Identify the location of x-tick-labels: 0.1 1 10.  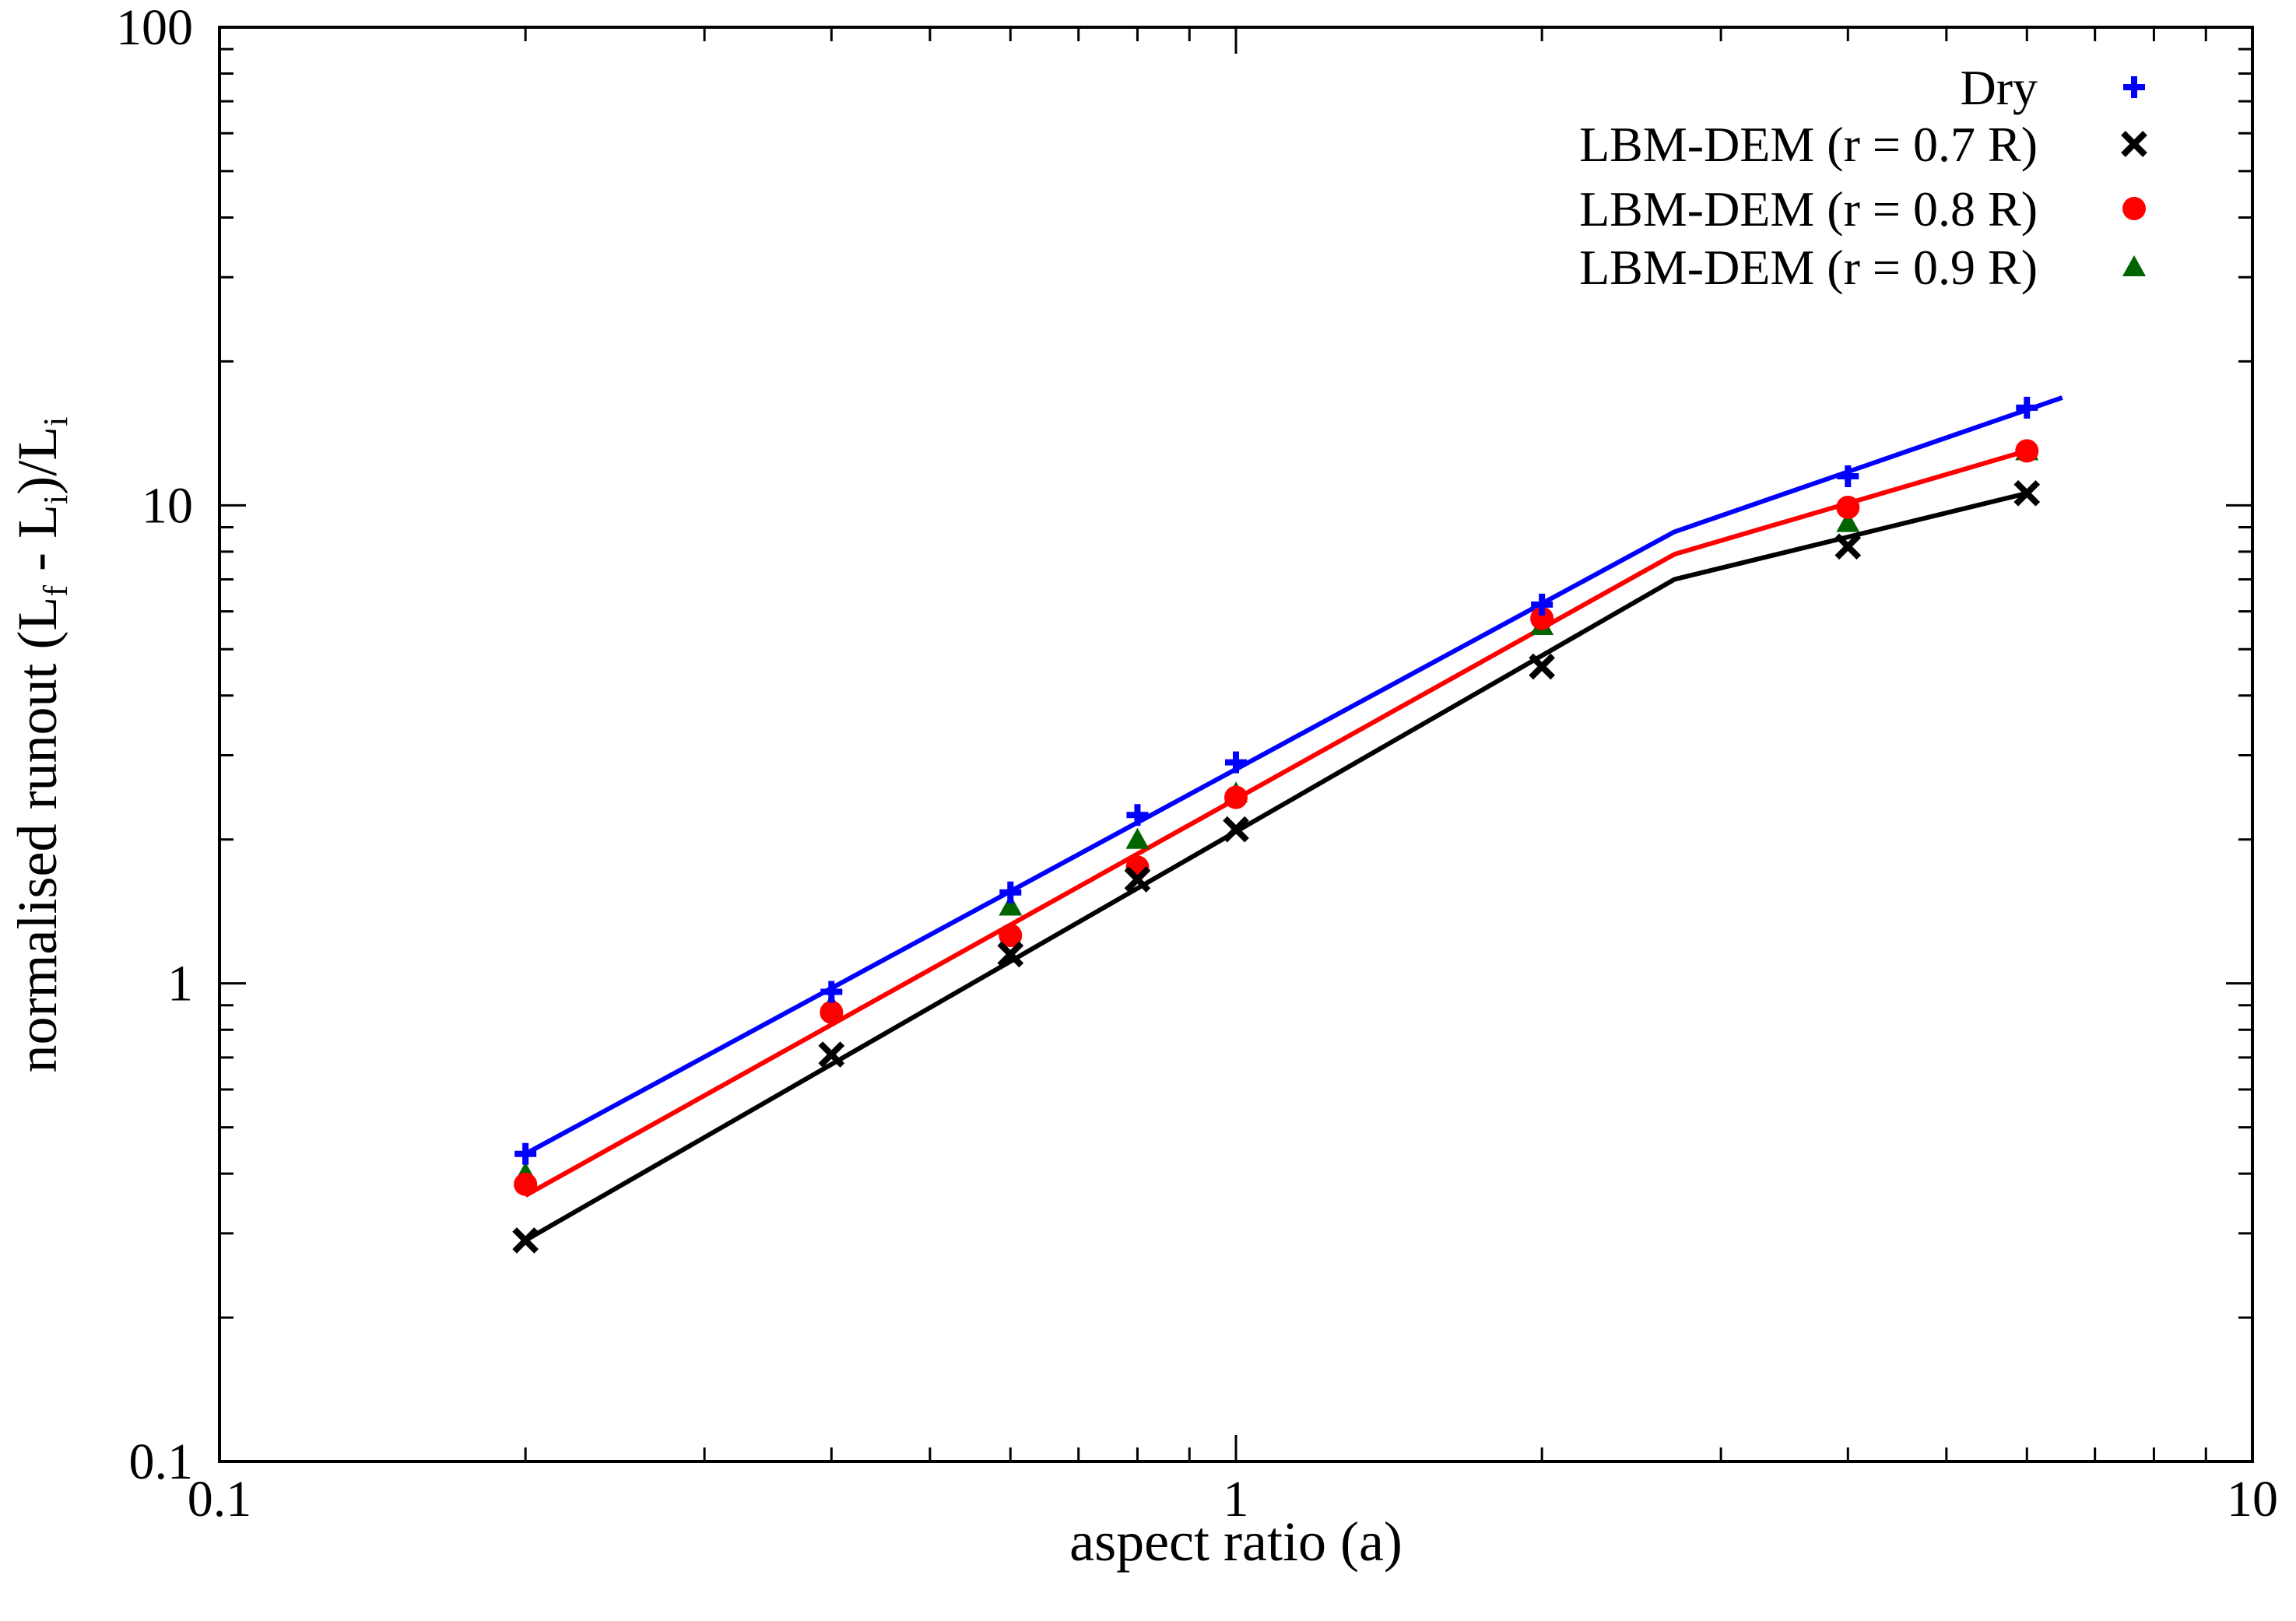
(1233, 1499).